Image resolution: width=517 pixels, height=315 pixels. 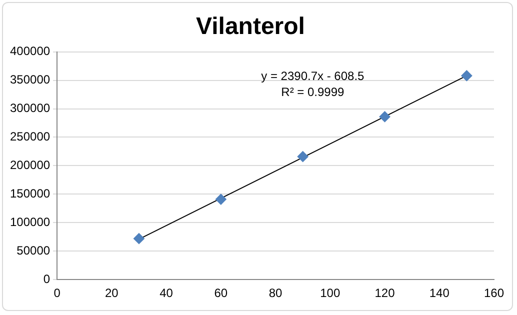 I want to click on y-tick-label: 300000, so click(x=30, y=108).